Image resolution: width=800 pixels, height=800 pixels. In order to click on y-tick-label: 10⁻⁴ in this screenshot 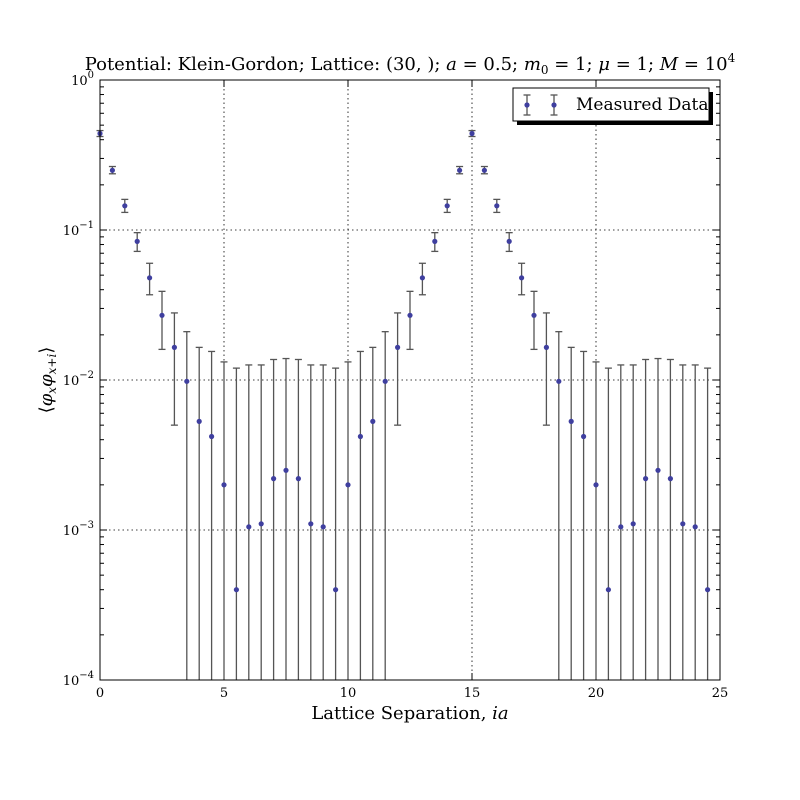, I will do `click(78, 679)`.